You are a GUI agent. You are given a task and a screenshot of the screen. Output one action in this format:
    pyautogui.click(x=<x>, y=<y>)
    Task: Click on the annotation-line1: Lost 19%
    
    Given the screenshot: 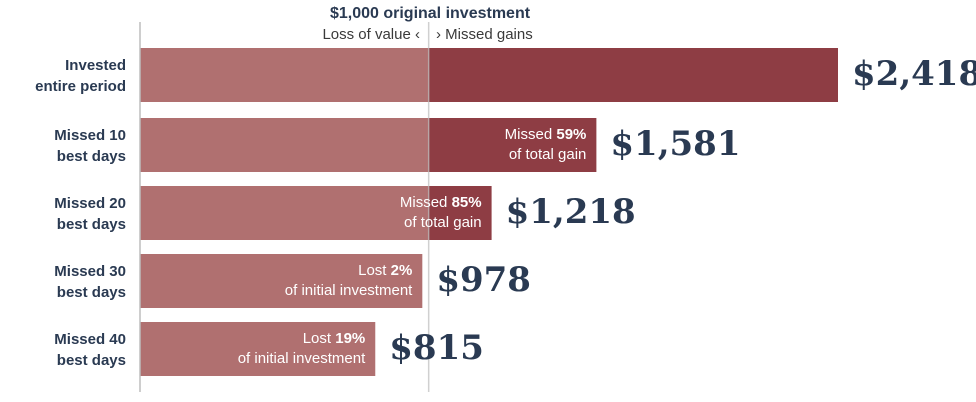 What is the action you would take?
    pyautogui.click(x=334, y=338)
    